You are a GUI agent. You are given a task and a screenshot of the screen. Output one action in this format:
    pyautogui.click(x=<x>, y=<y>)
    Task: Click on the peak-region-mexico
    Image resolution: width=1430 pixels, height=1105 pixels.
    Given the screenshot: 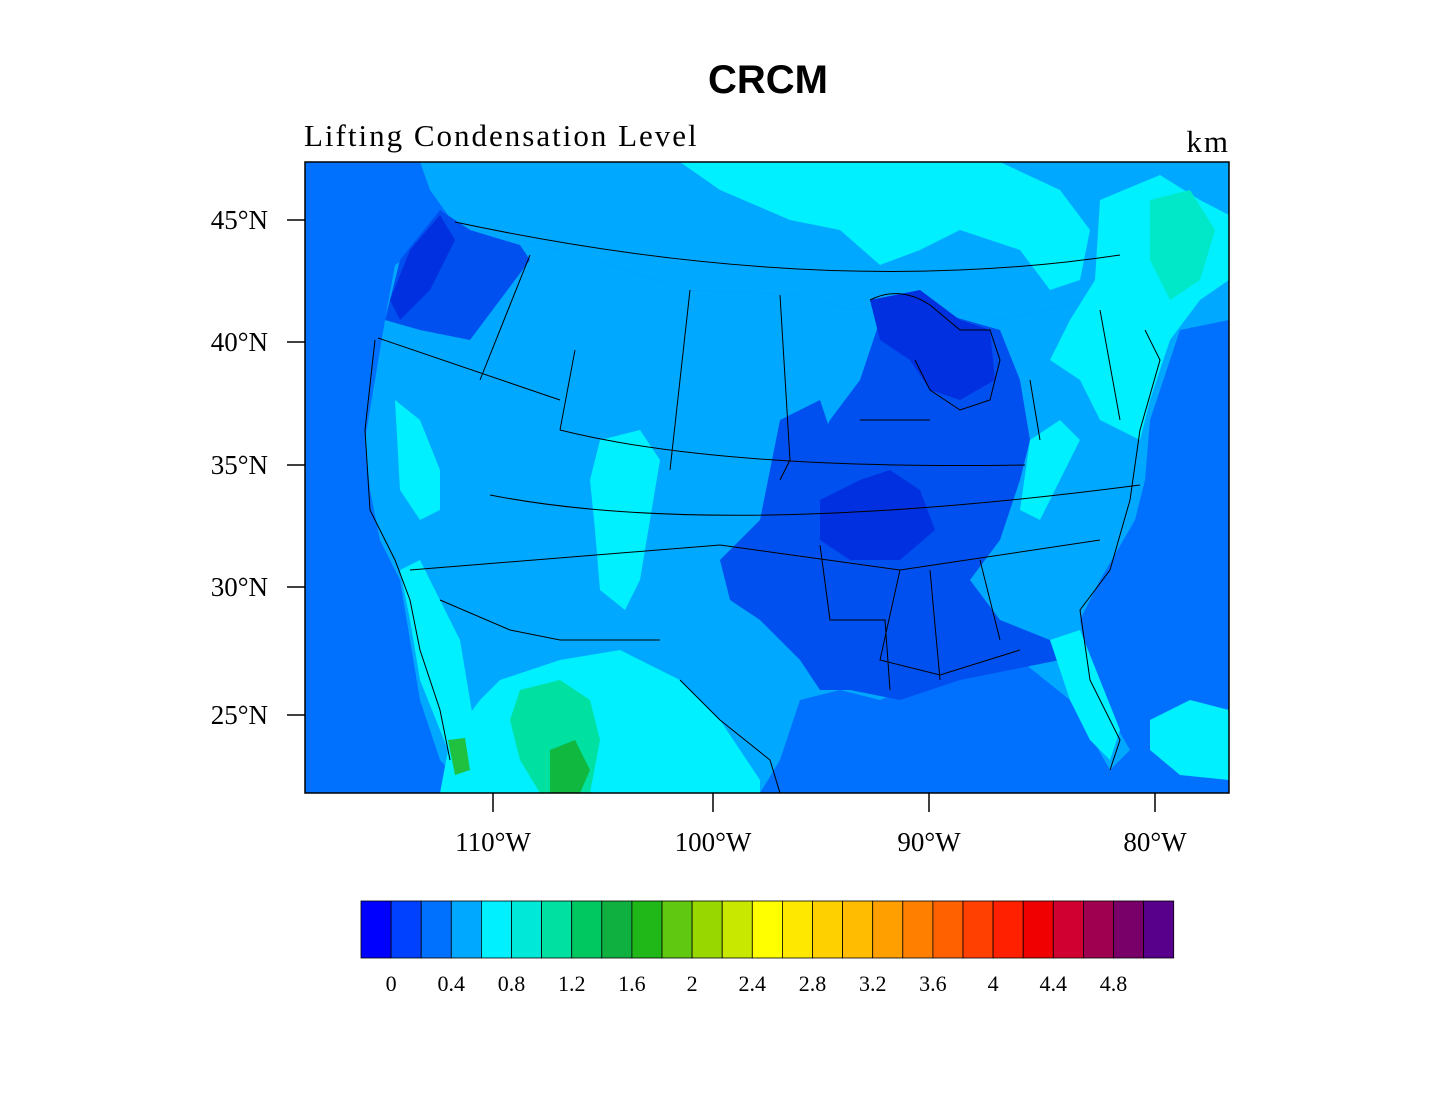 What is the action you would take?
    pyautogui.click(x=570, y=766)
    